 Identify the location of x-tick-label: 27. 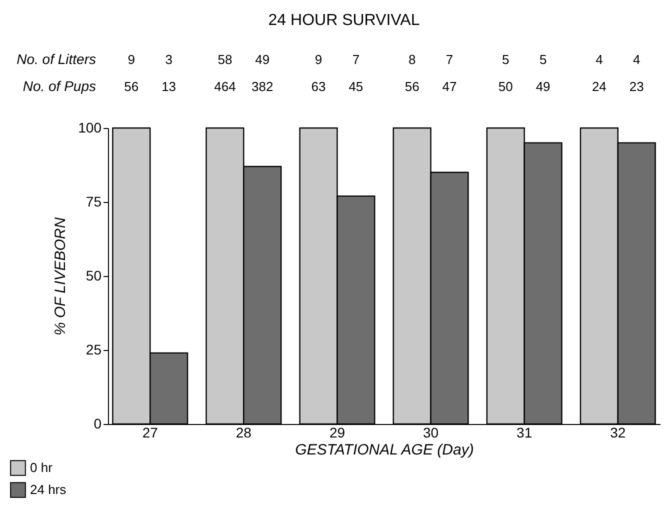
(150, 432).